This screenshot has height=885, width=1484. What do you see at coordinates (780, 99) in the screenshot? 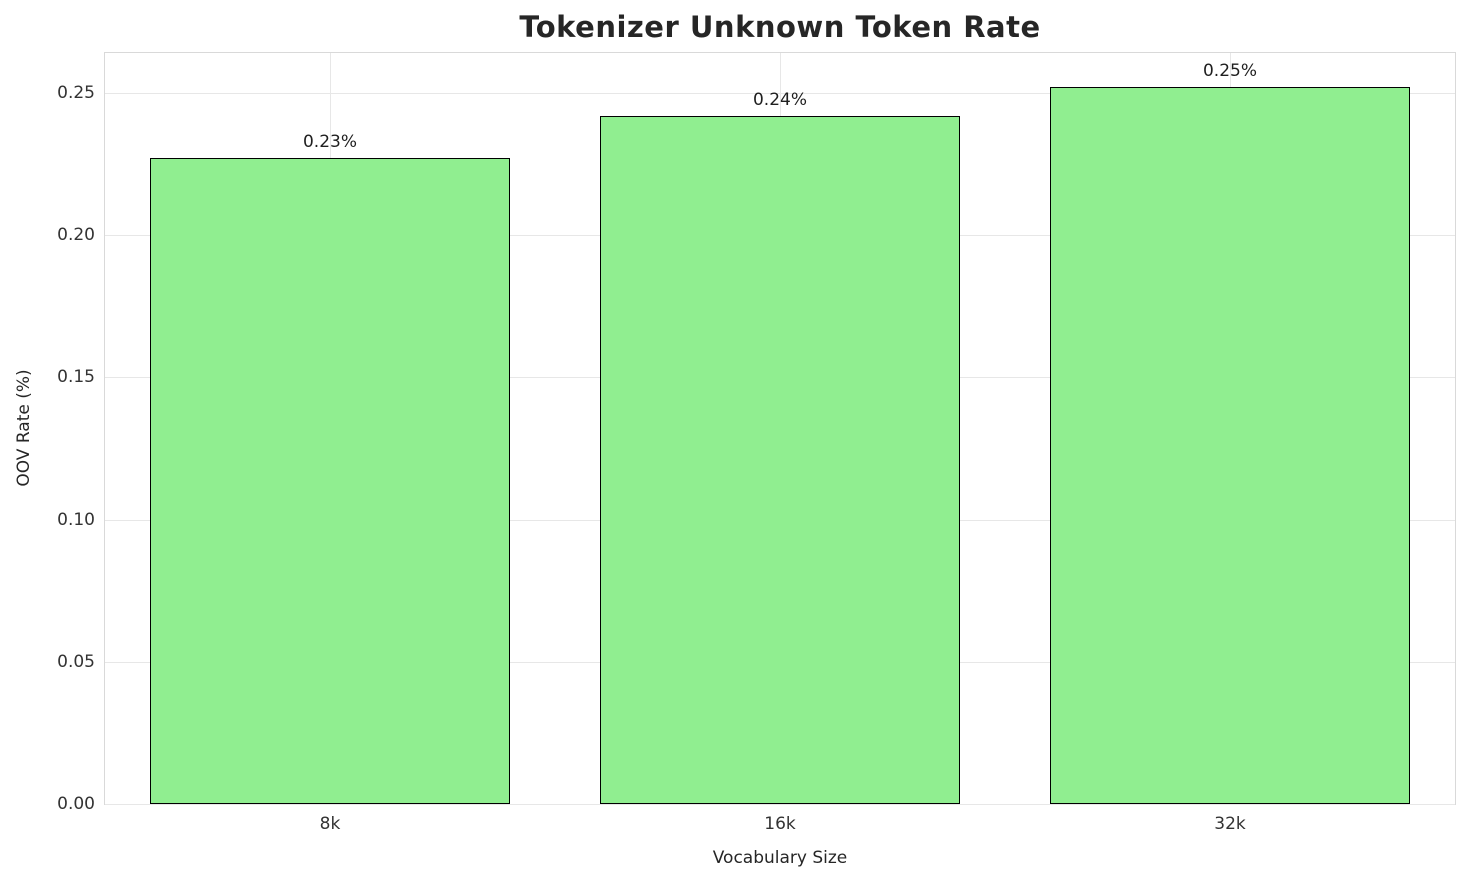
I see `bar-value-label: 0.24%` at bounding box center [780, 99].